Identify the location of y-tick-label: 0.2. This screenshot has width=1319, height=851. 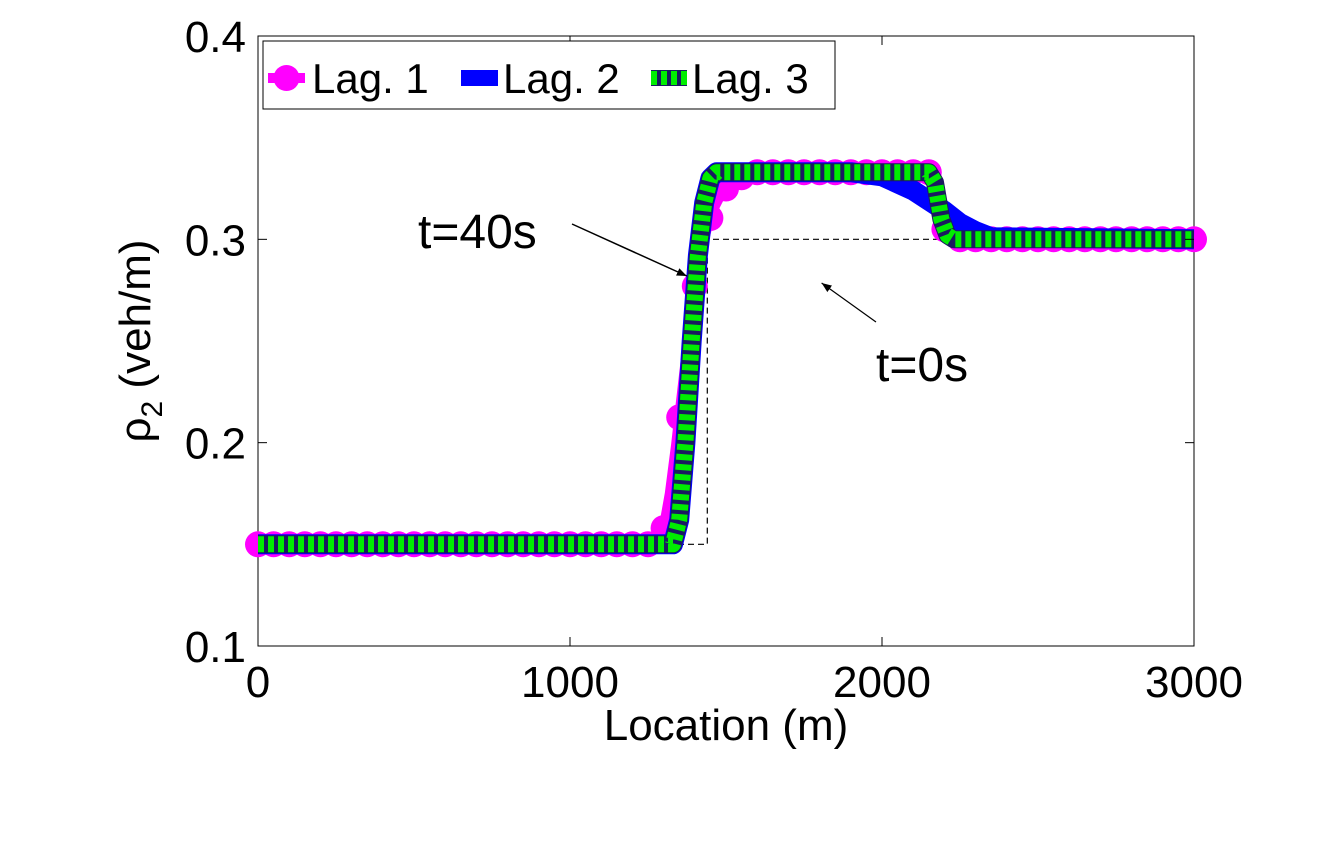
(215, 444).